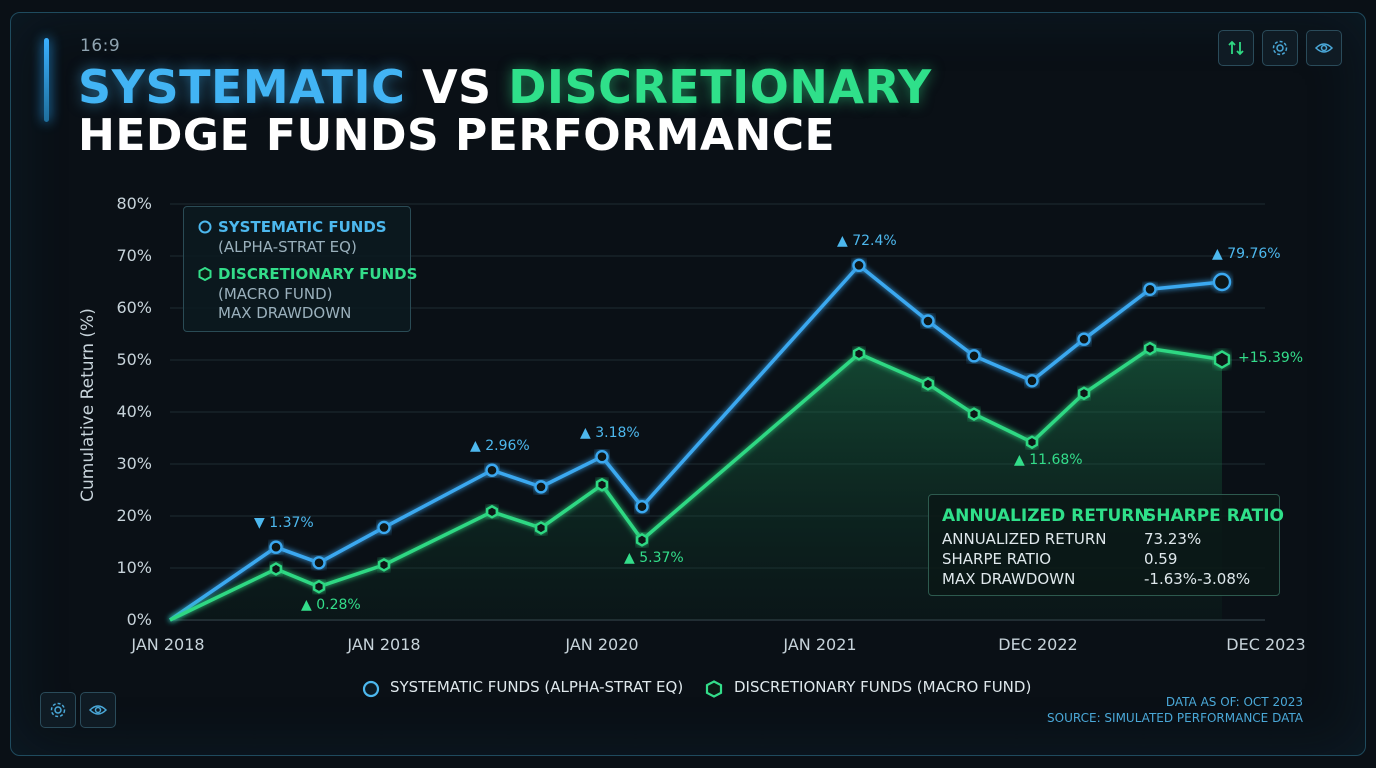 This screenshot has height=768, width=1376. What do you see at coordinates (318, 274) in the screenshot?
I see `legend-discretionary-title: DISCRETIONARY FUNDS` at bounding box center [318, 274].